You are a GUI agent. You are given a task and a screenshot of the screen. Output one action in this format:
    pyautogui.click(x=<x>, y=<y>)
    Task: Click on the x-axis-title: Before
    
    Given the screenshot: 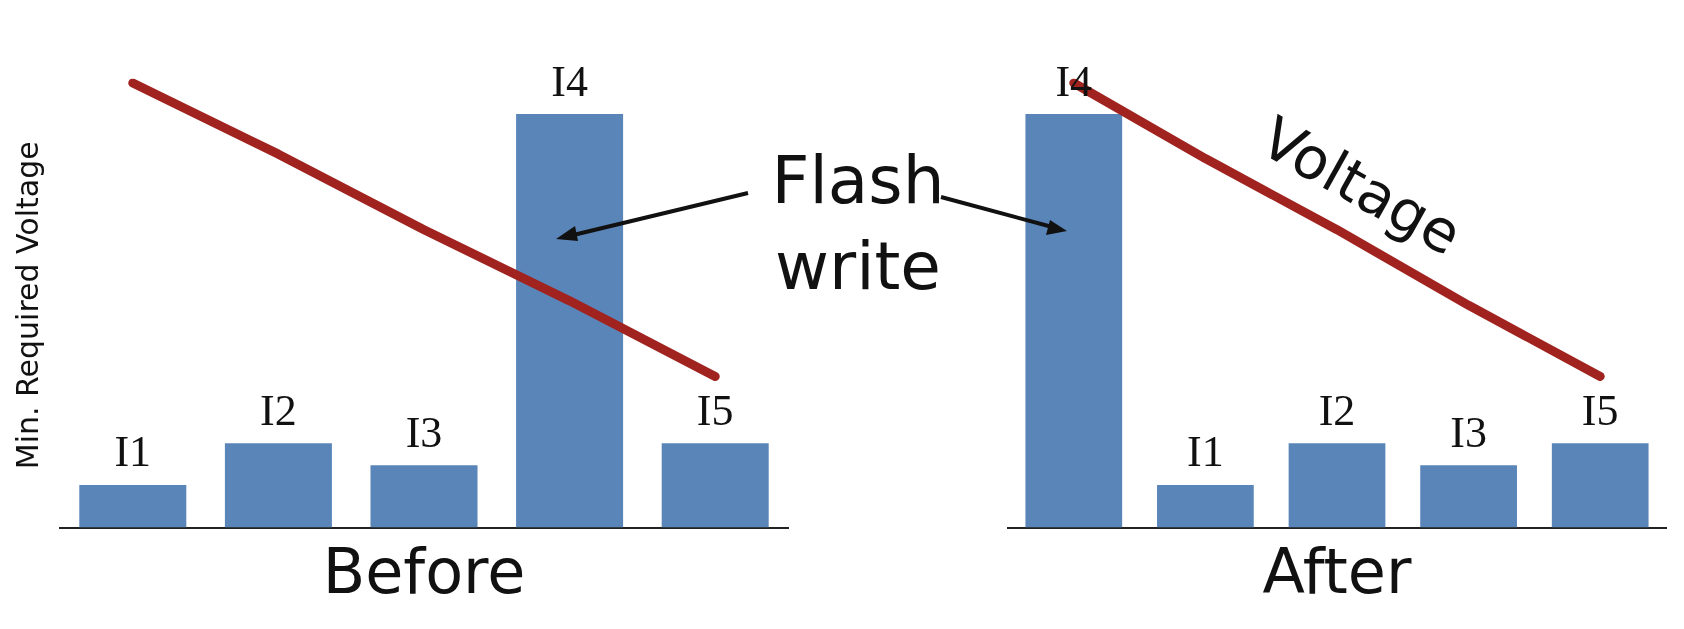 What is the action you would take?
    pyautogui.click(x=424, y=571)
    